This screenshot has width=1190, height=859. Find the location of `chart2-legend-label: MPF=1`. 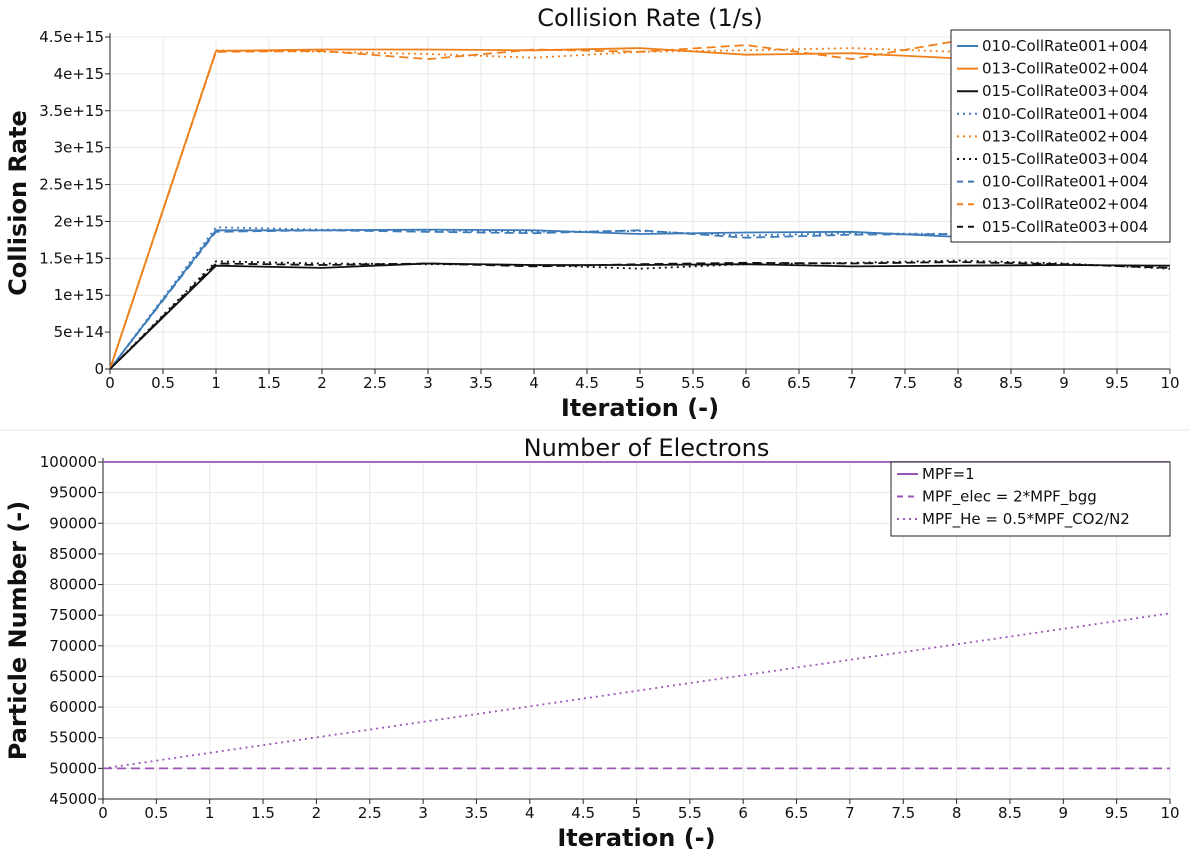

chart2-legend-label: MPF=1 is located at coordinates (948, 474).